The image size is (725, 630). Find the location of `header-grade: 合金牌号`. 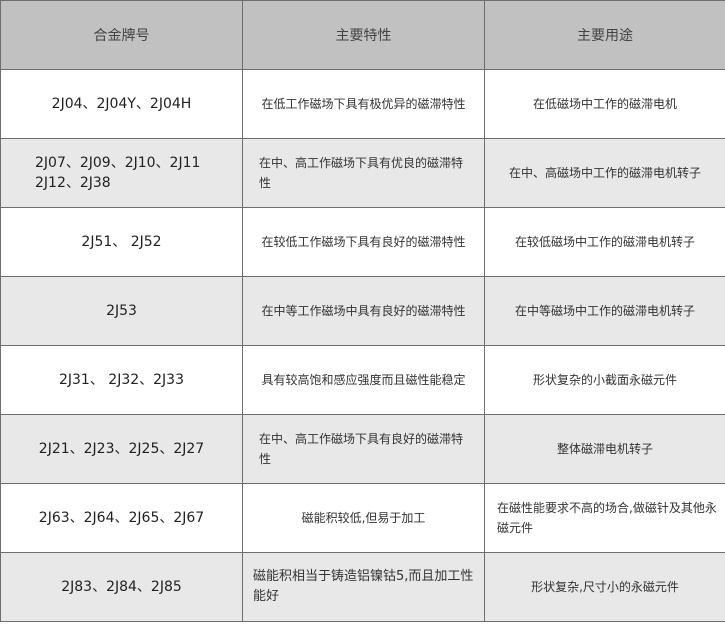

header-grade: 合金牌号 is located at coordinates (121, 35).